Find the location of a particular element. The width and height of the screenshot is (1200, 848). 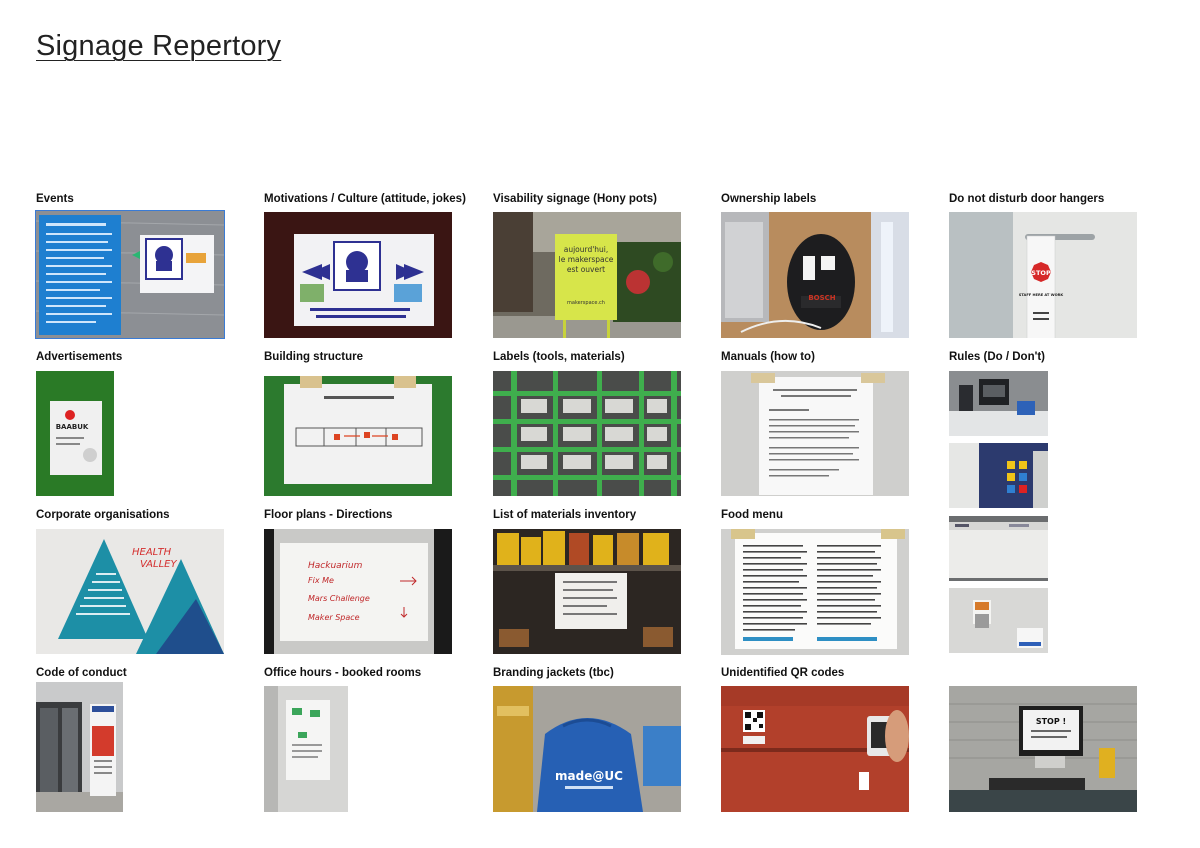

photo-labels is located at coordinates (587, 433).